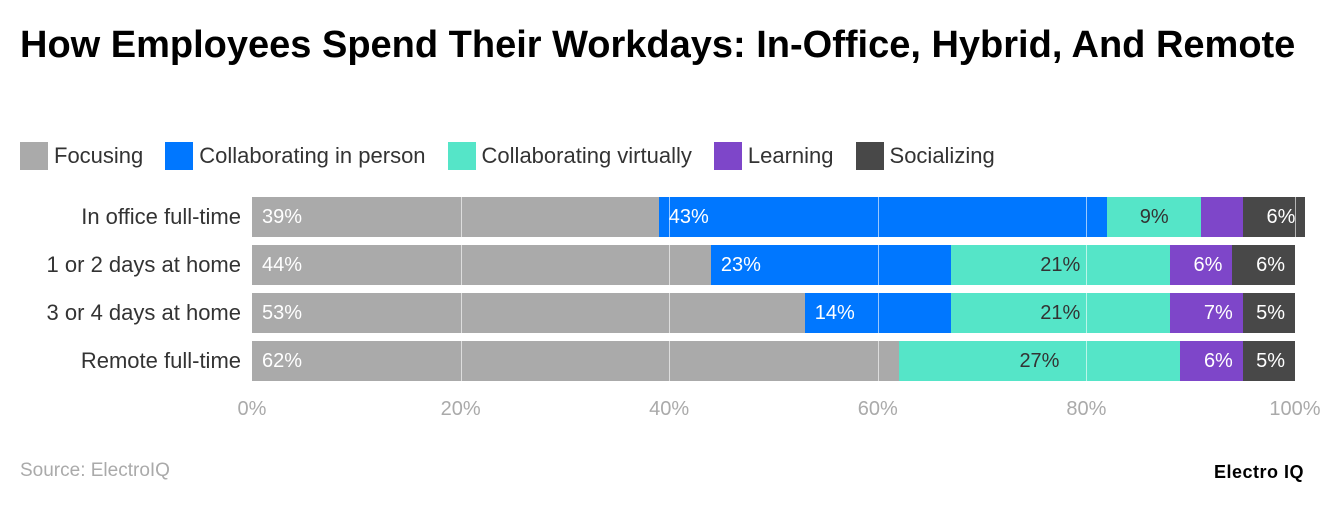 This screenshot has height=506, width=1328. What do you see at coordinates (883, 217) in the screenshot?
I see `bar-segment: 43%` at bounding box center [883, 217].